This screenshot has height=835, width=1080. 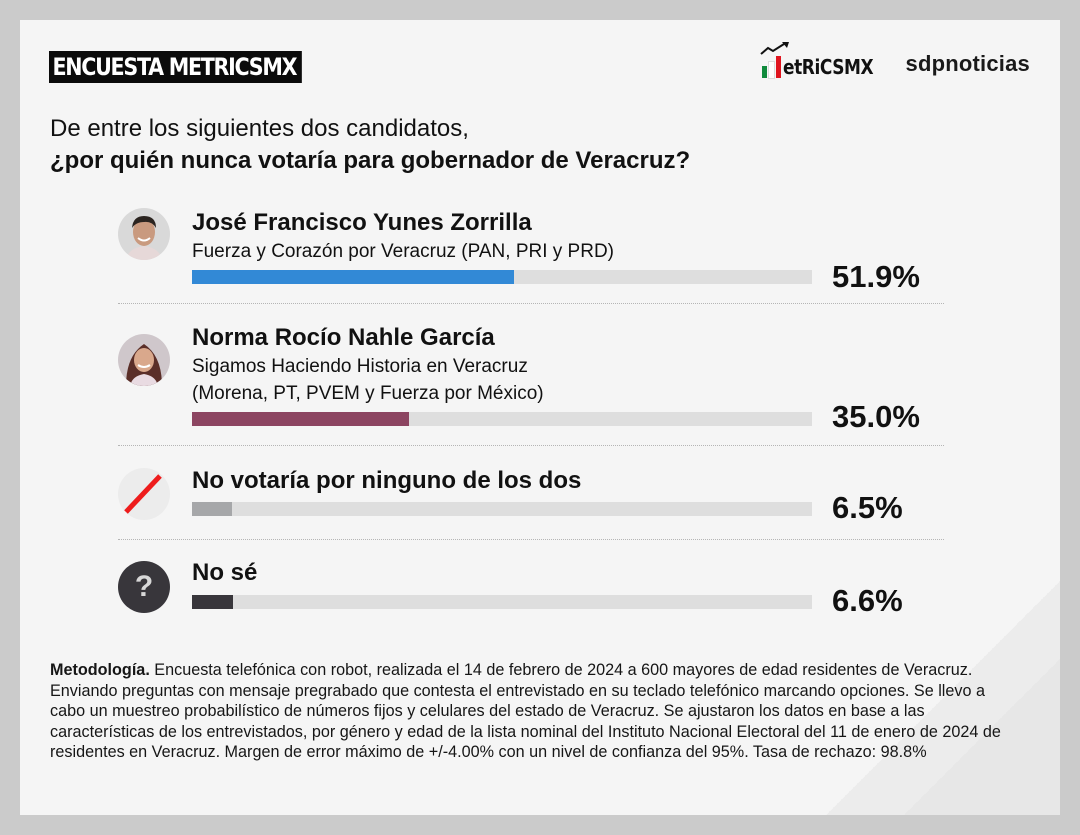 I want to click on option-ninguno: No votaría por ninguno de los dos 6.5%, so click(x=532, y=495).